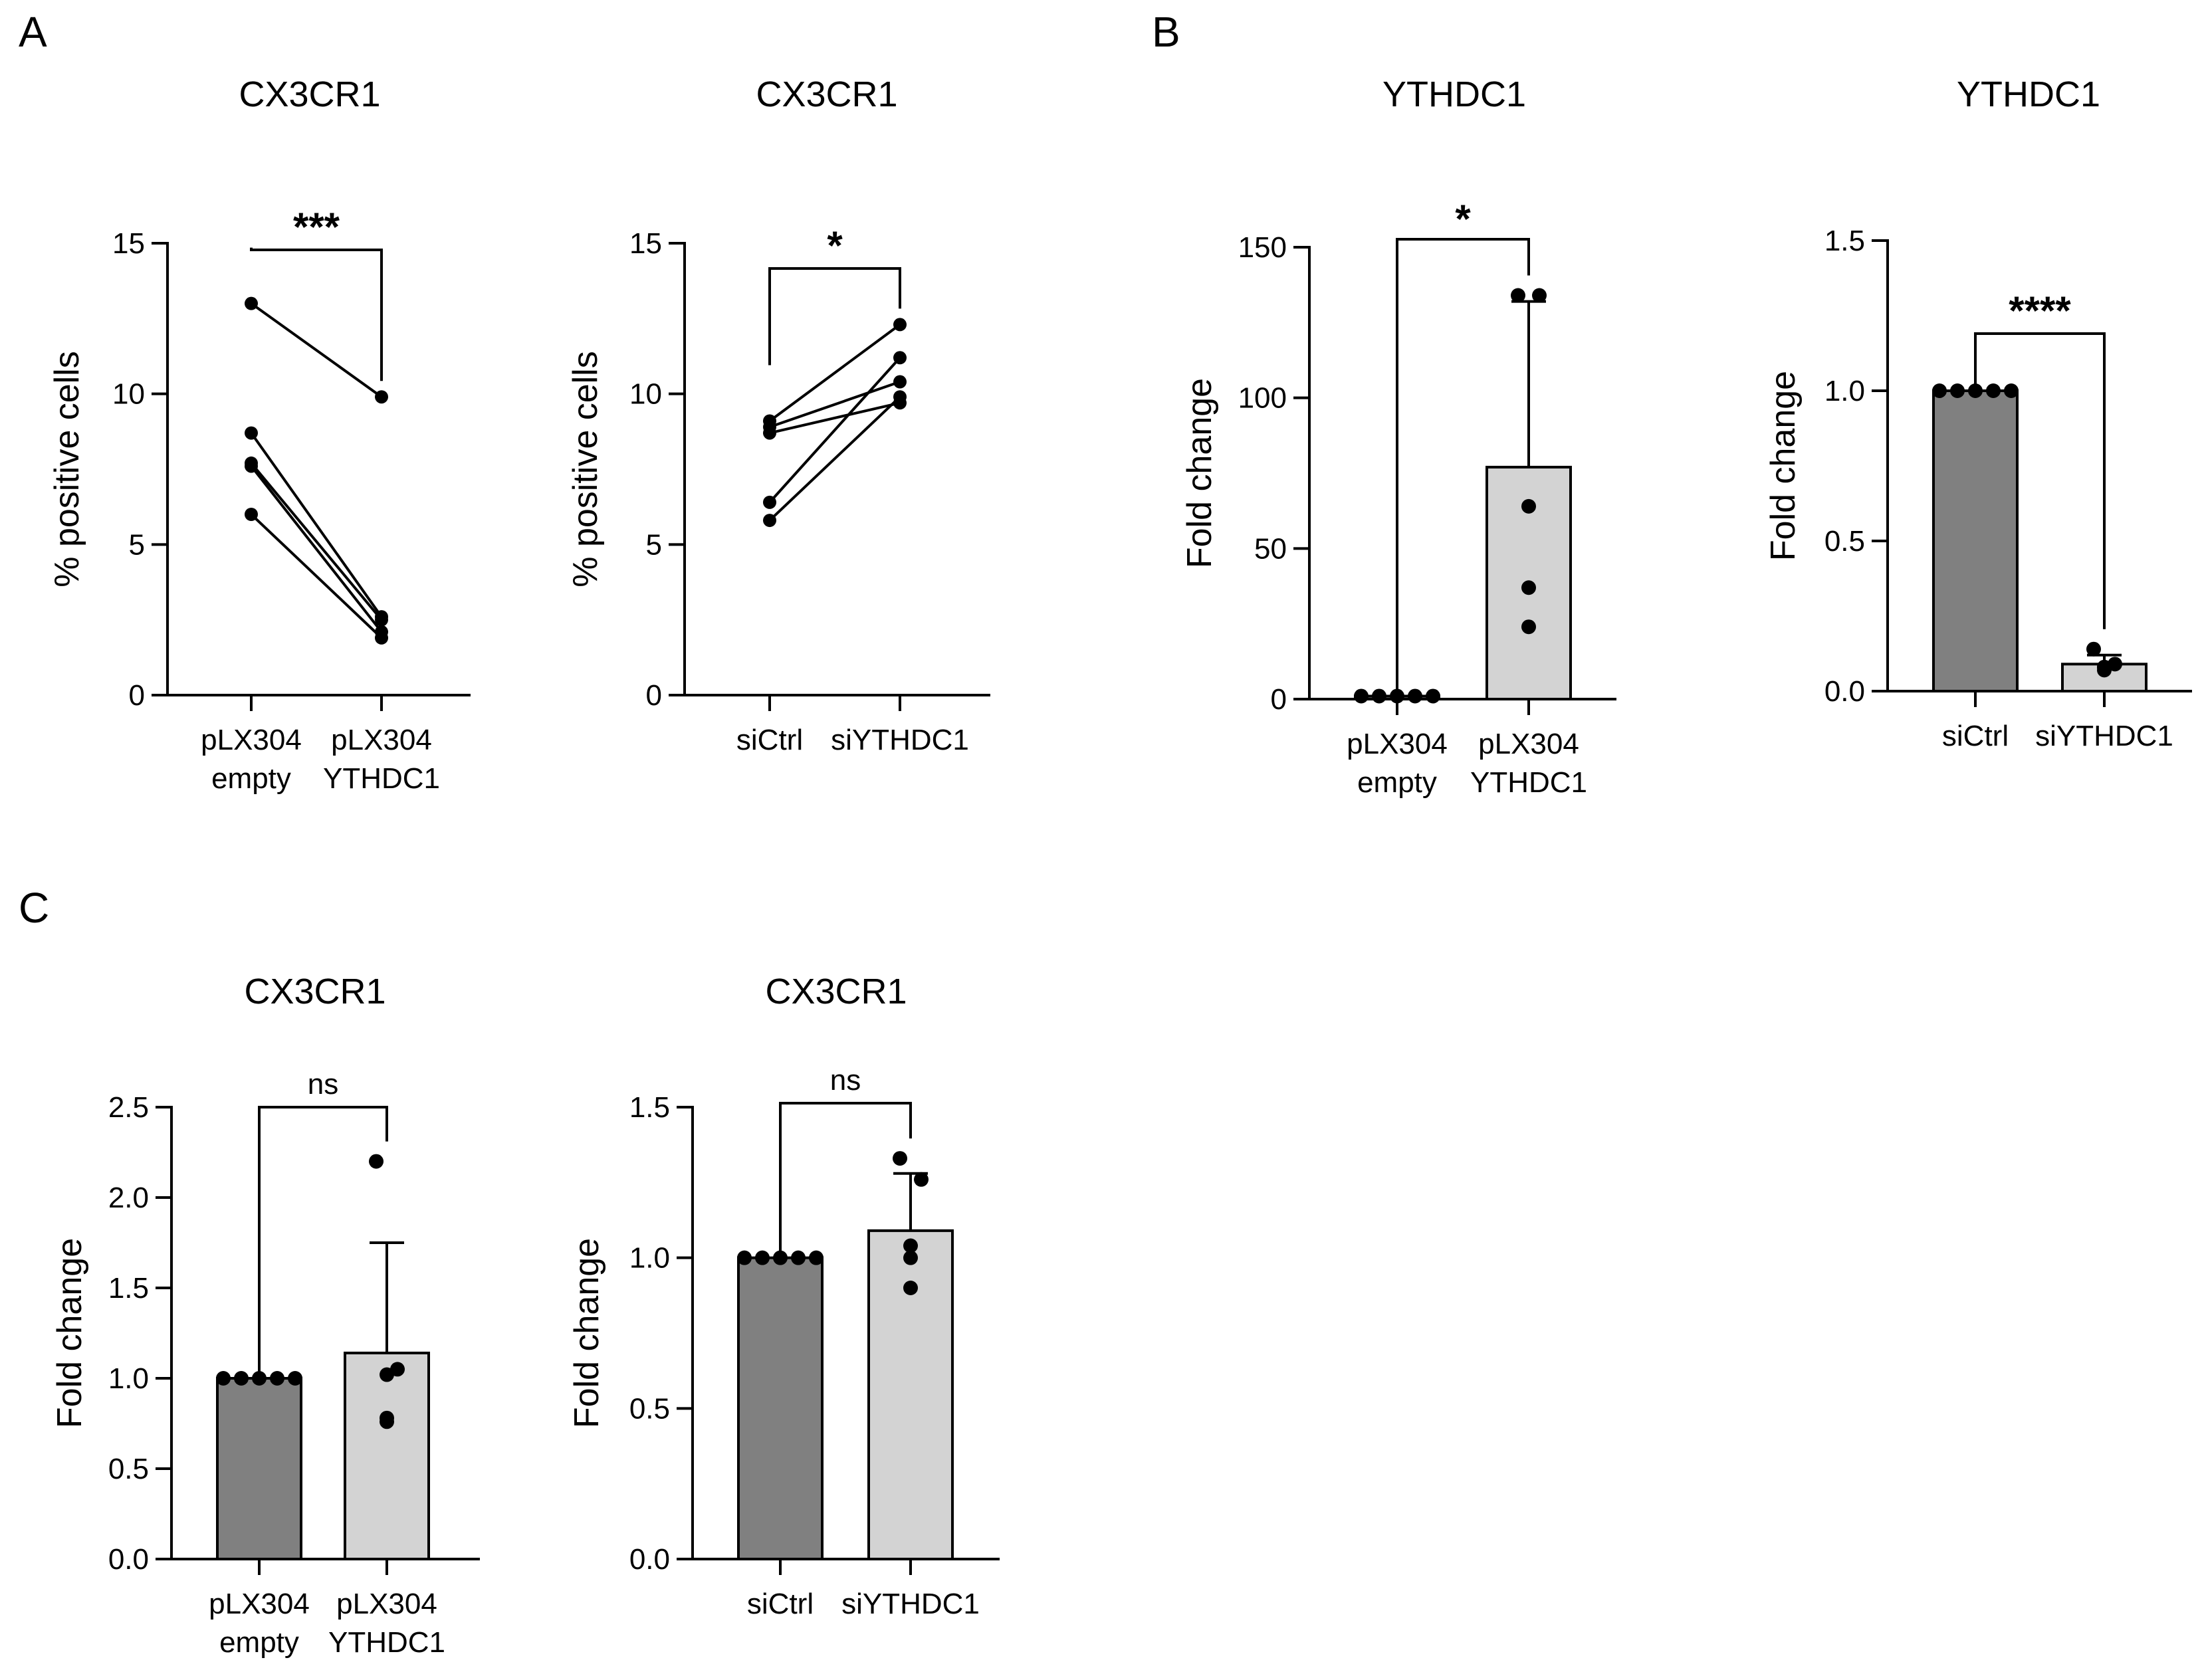 The image size is (2202, 1680). What do you see at coordinates (1262, 398) in the screenshot?
I see `y-tick-label: 100` at bounding box center [1262, 398].